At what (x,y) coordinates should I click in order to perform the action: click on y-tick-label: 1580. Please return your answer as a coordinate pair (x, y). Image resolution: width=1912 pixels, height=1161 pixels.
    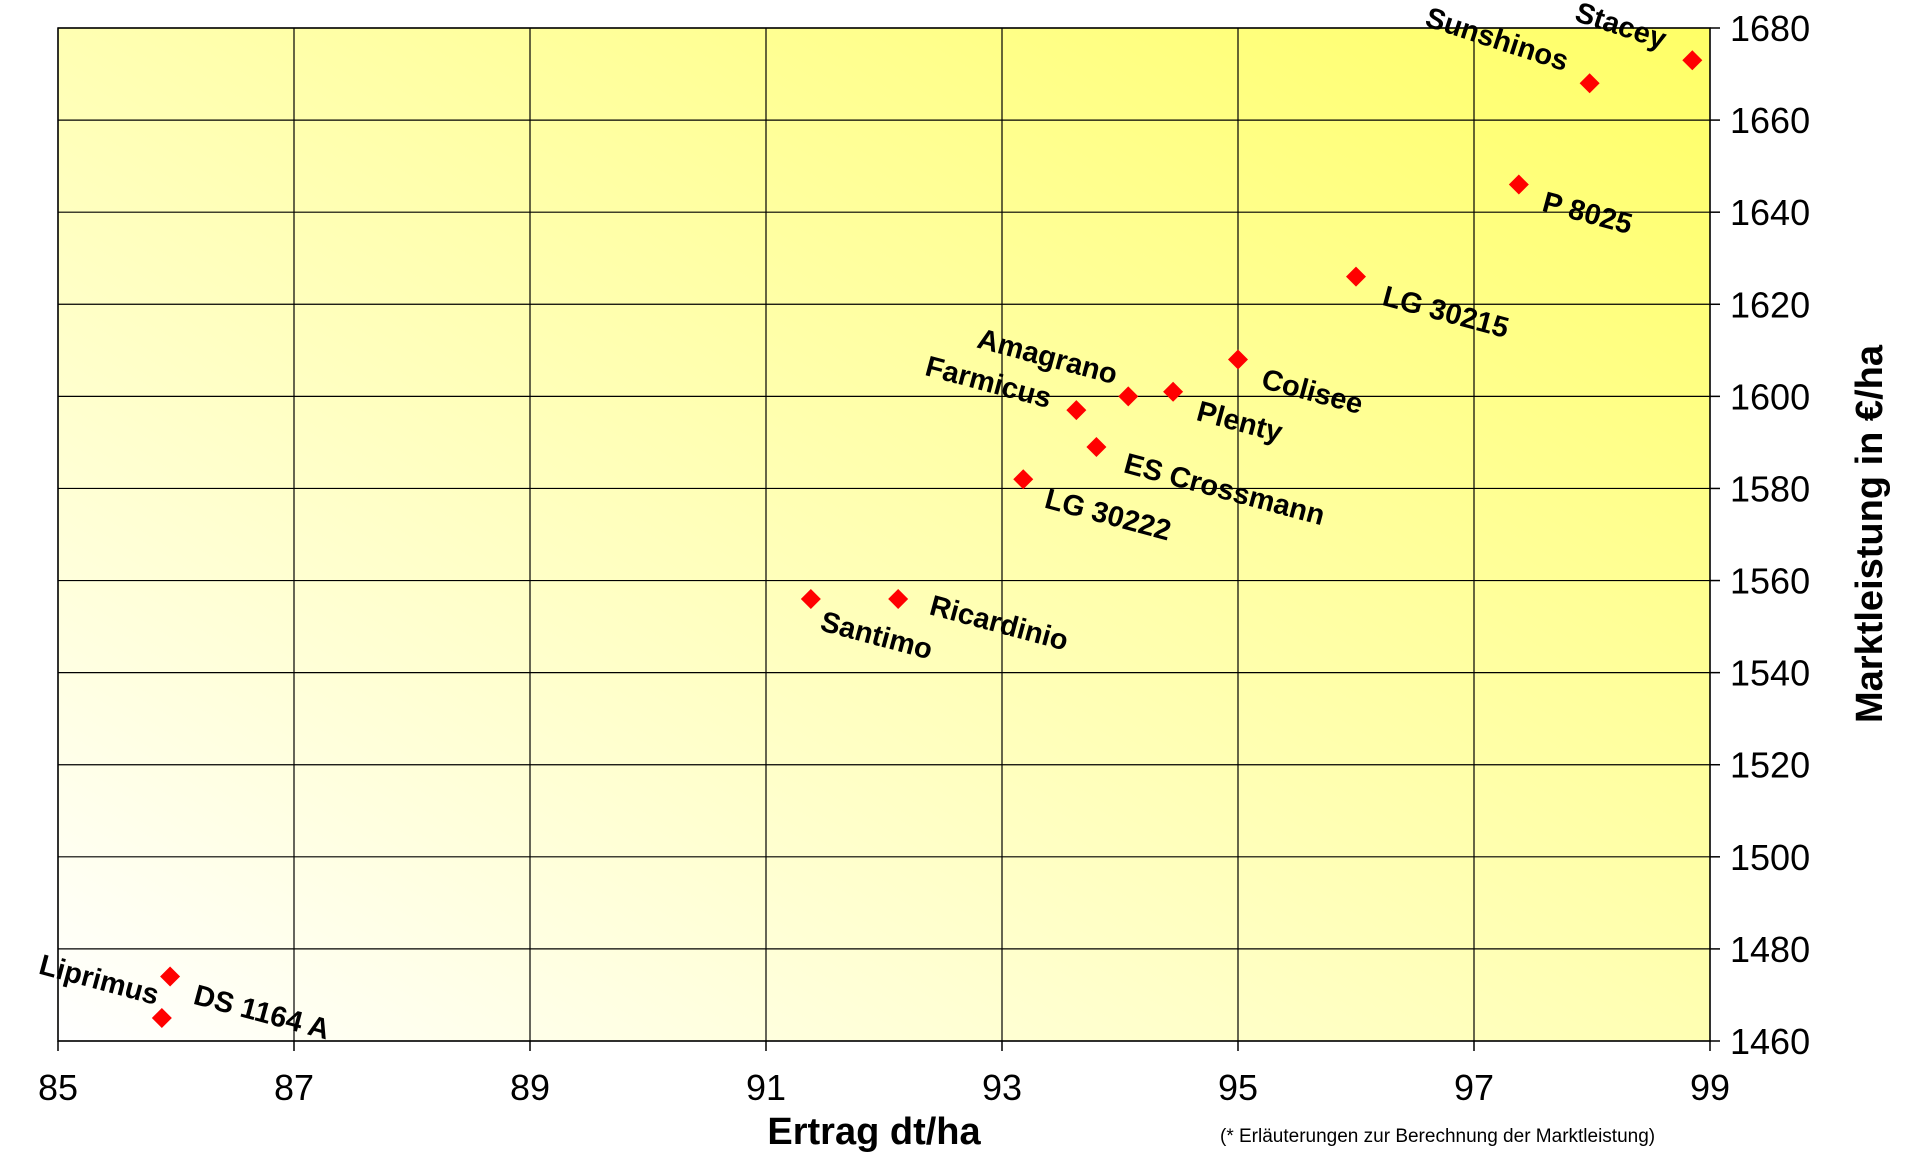
    Looking at the image, I should click on (1770, 488).